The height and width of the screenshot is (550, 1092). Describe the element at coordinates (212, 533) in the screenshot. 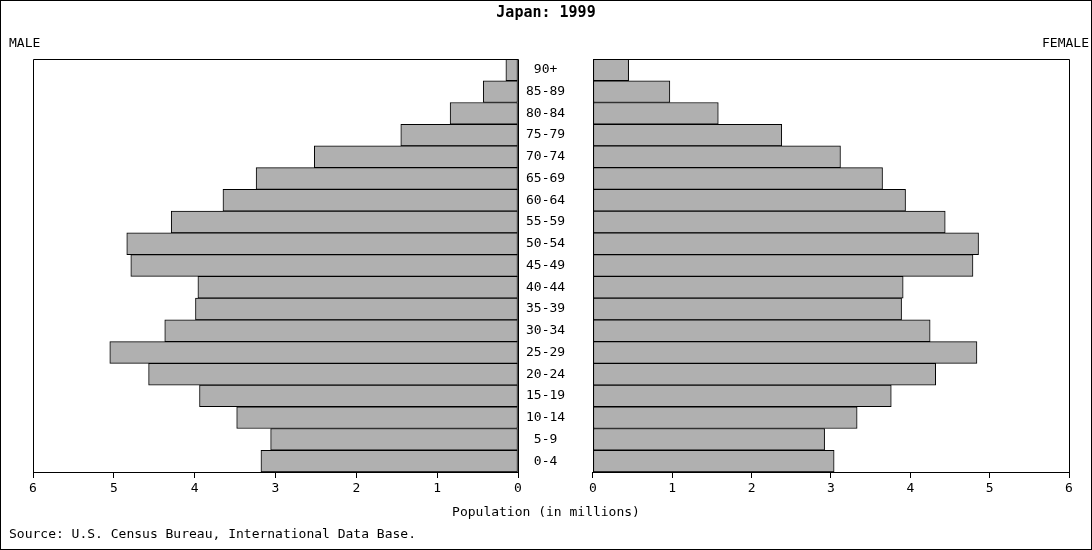

I see `source-note: Source: U.S. Census Bureau, International Data Base.` at that location.